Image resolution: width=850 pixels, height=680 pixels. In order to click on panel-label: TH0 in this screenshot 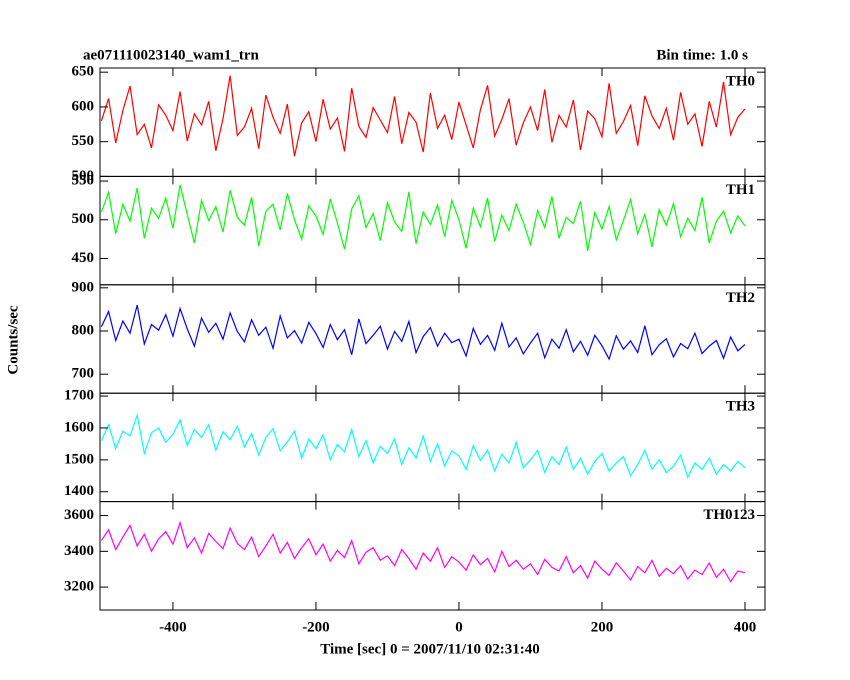, I will do `click(740, 81)`.